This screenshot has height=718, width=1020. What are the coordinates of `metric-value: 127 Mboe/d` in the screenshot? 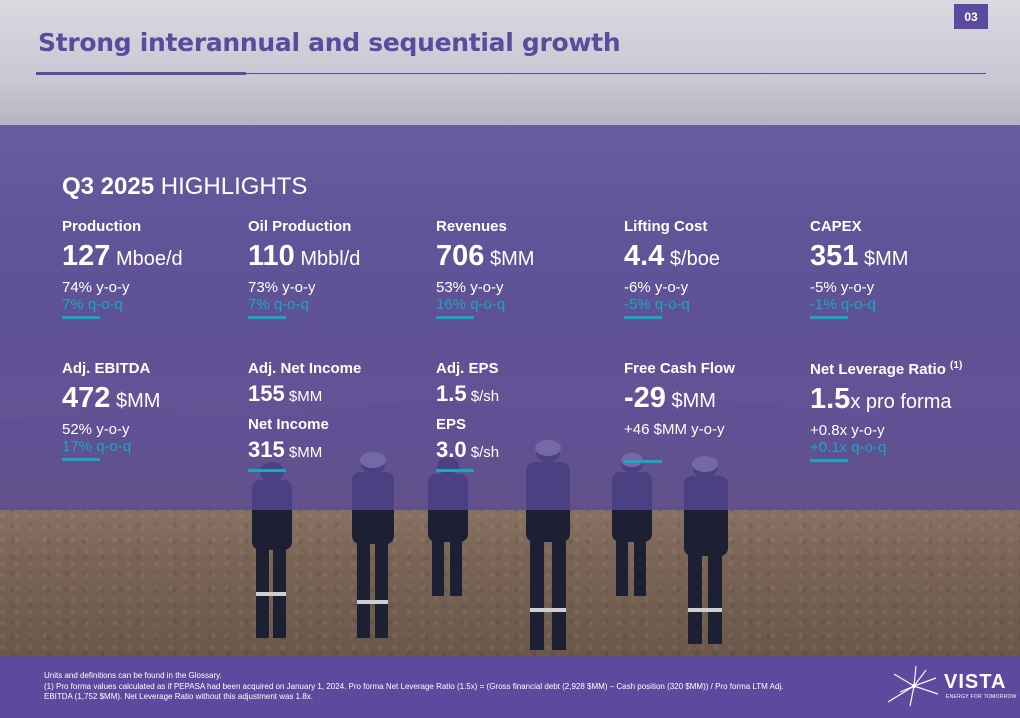 It's located at (122, 257).